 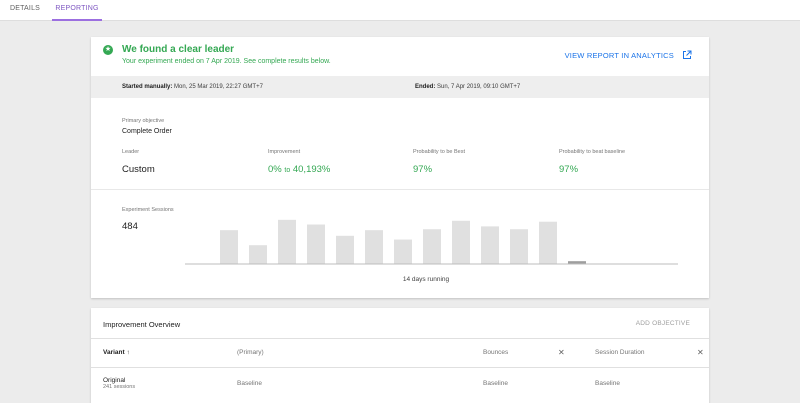 What do you see at coordinates (130, 226) in the screenshot?
I see `sessions-total: 484` at bounding box center [130, 226].